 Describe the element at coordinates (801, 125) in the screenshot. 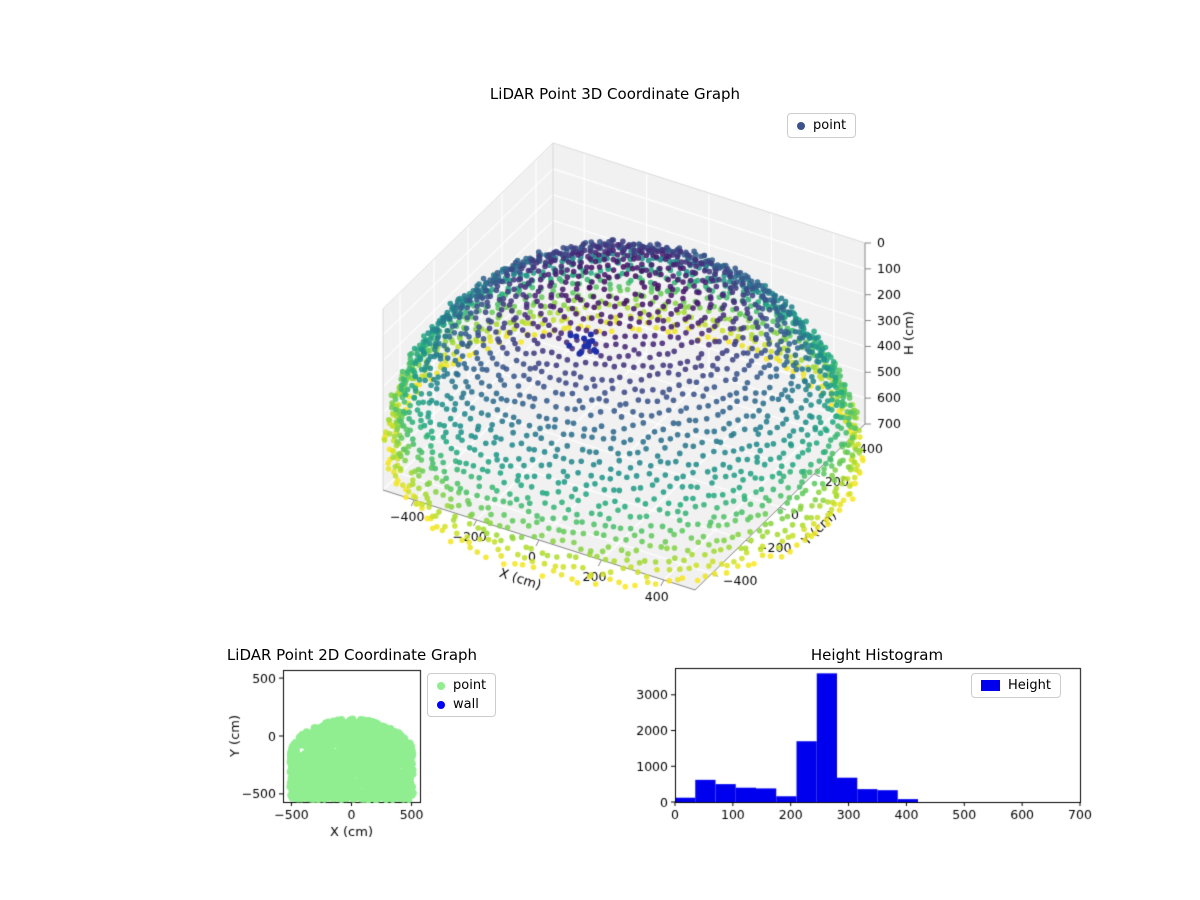

I see `point-marker` at that location.